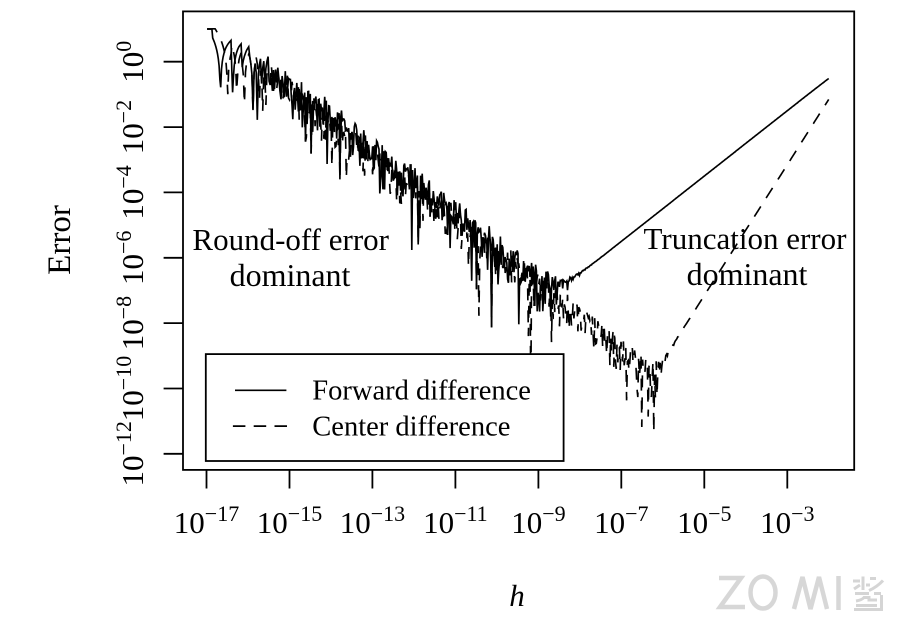  Describe the element at coordinates (421, 390) in the screenshot. I see `svg-text: Forward difference` at that location.